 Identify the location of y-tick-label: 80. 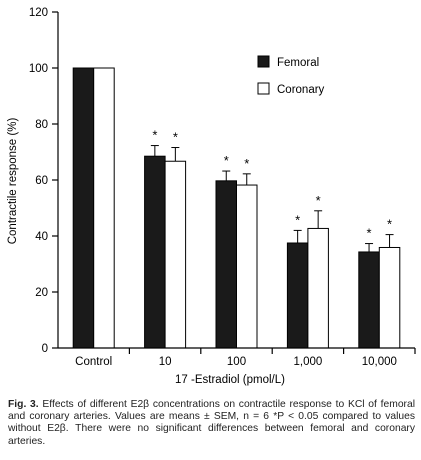
(41, 125).